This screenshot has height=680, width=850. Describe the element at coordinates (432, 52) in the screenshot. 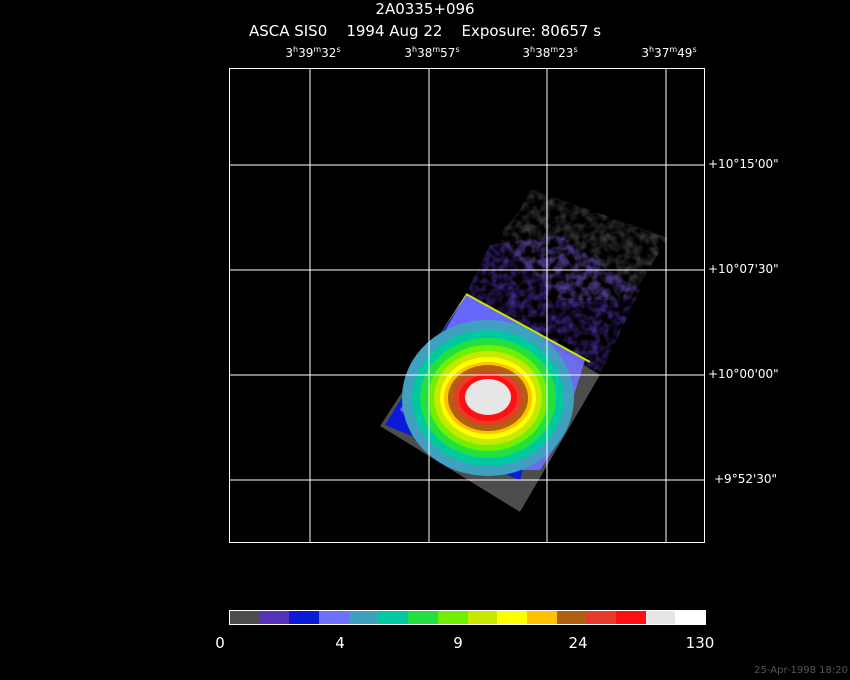

I see `ra-tick-label: 3h38m57s` at that location.